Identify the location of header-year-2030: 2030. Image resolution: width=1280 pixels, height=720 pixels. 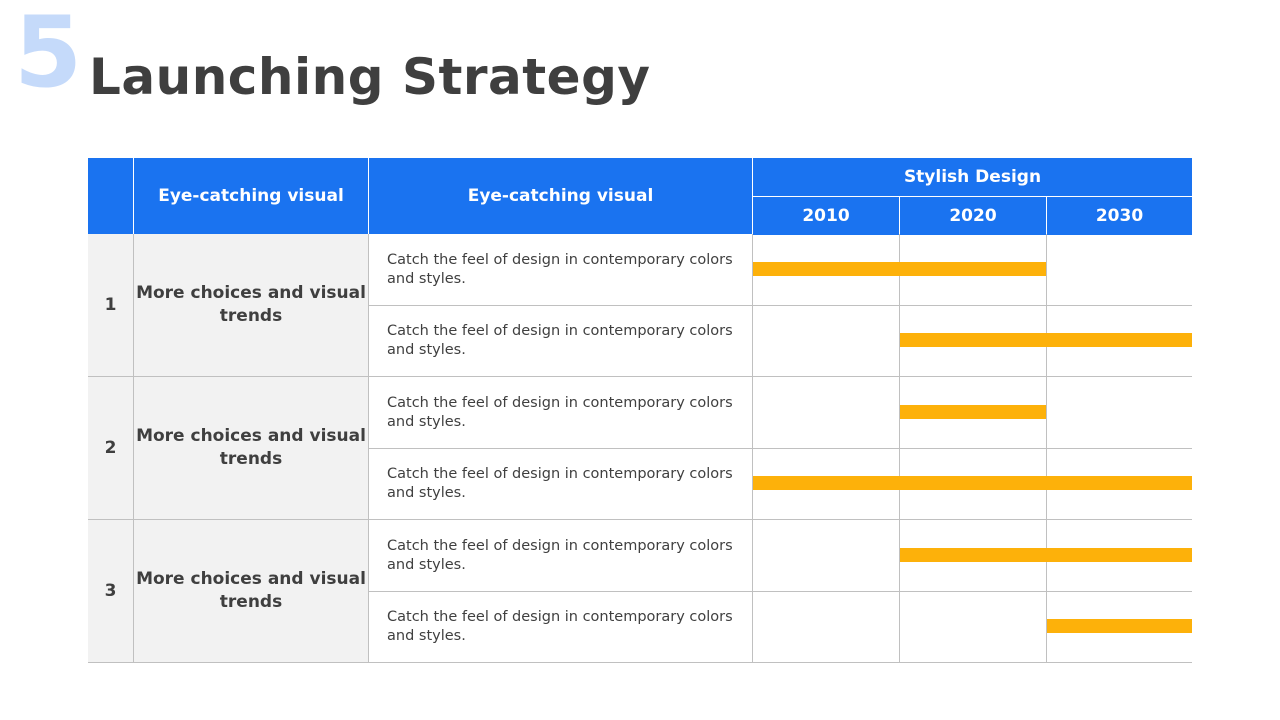
(1119, 216).